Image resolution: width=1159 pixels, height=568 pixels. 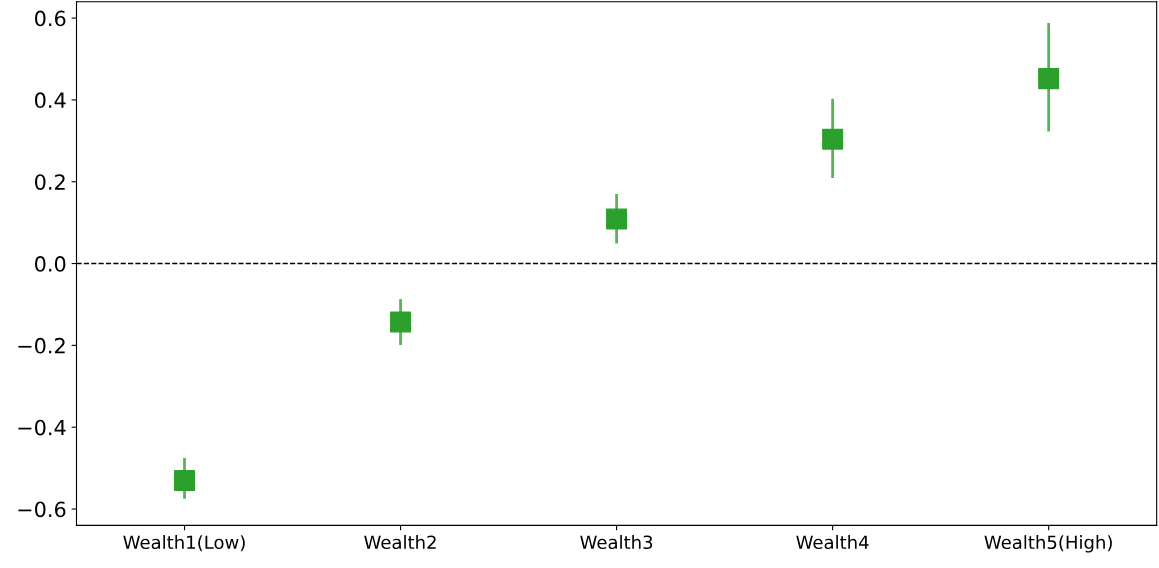 What do you see at coordinates (1048, 544) in the screenshot?
I see `x-tick-label: Wealth5(High)` at bounding box center [1048, 544].